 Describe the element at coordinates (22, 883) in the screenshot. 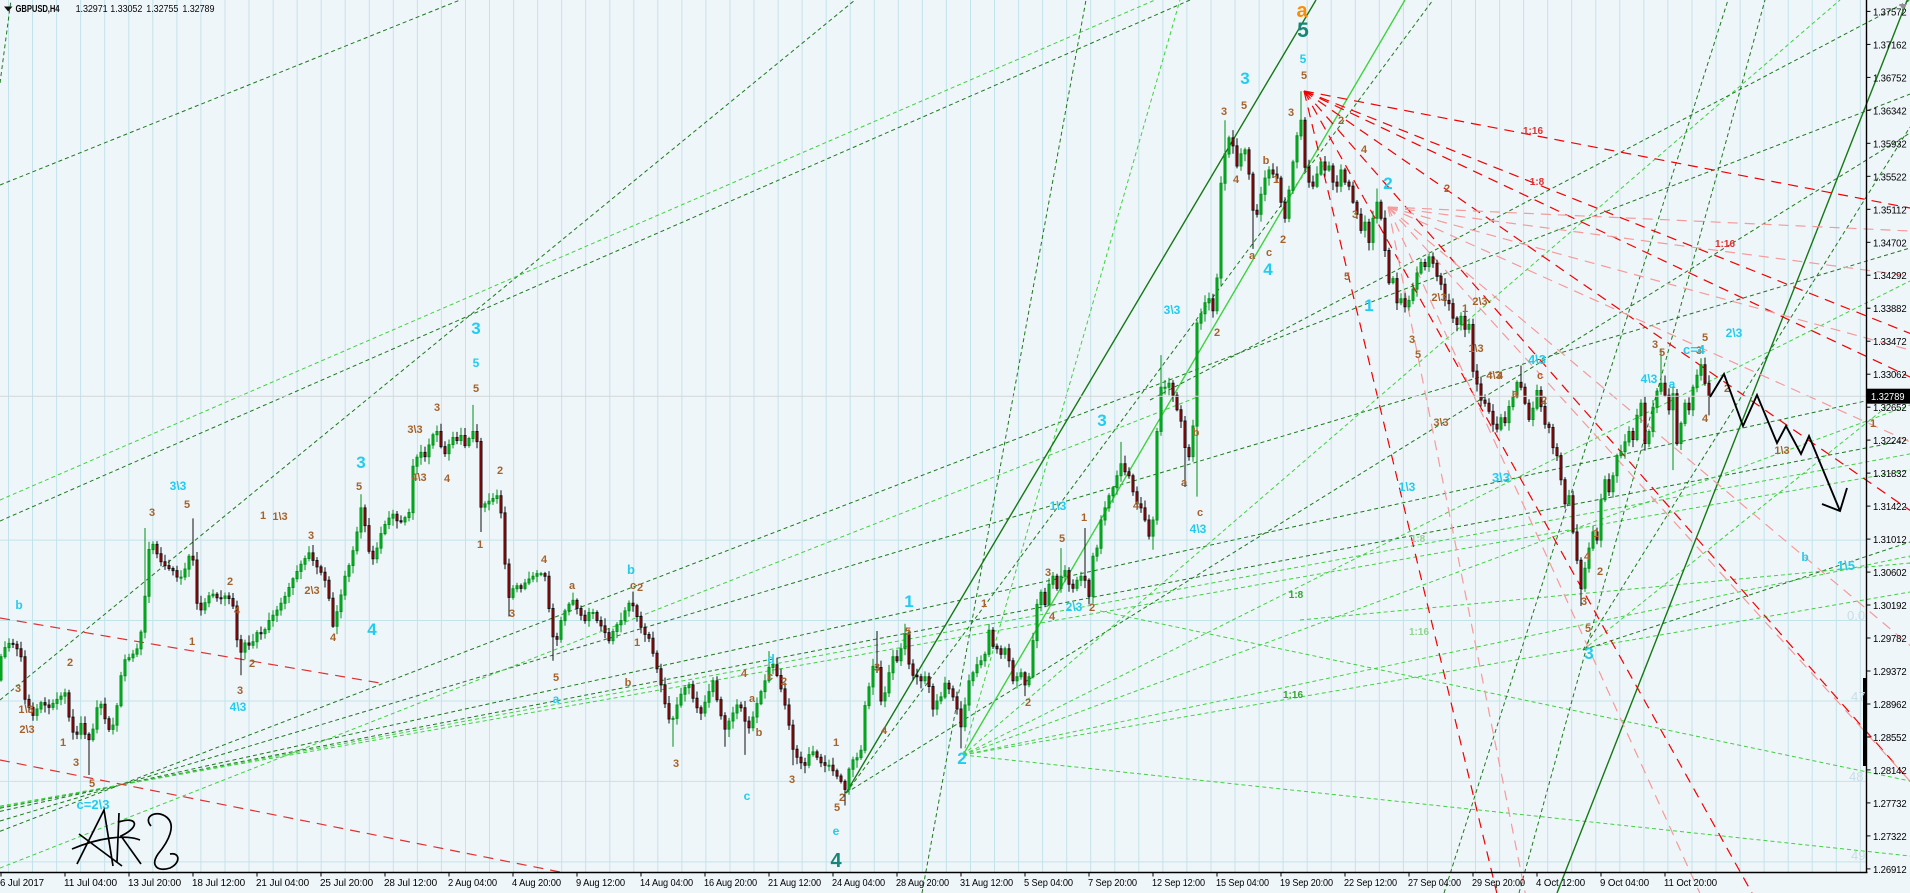

I see `svg-text: 6 Jul 2017` at that location.